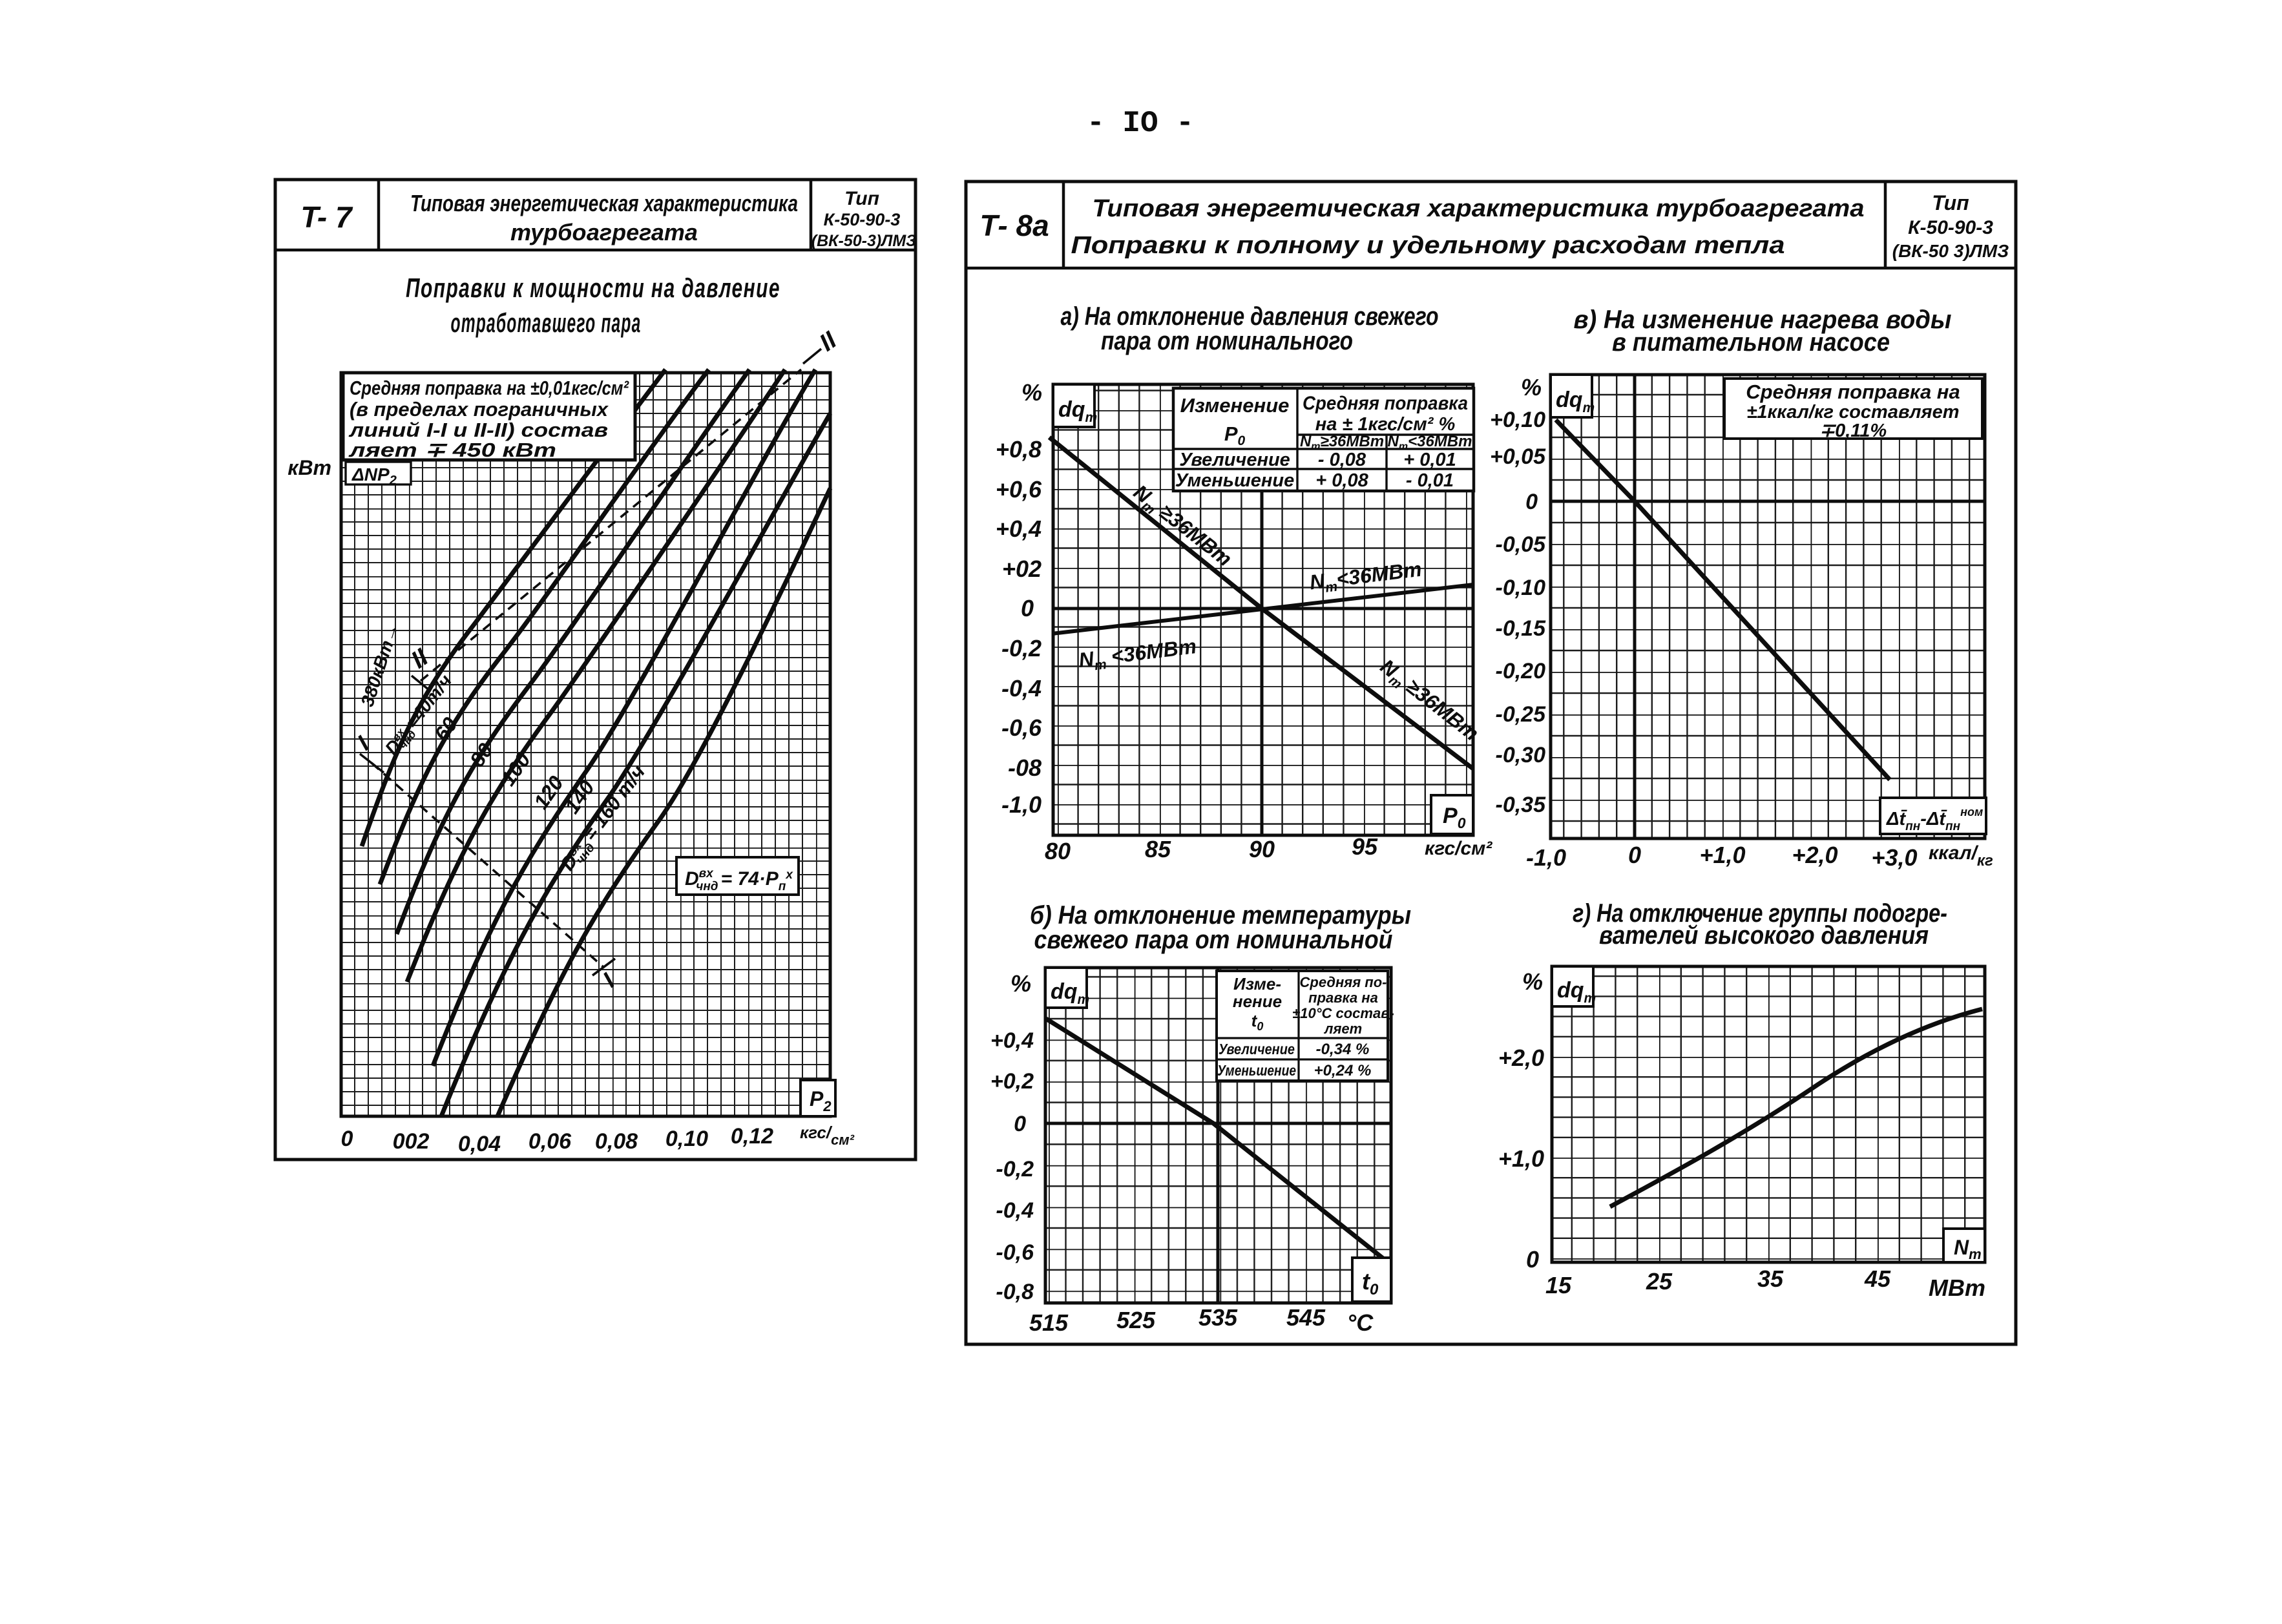  Describe the element at coordinates (593, 288) in the screenshot. I see `svg-text:Поправки к мощности на давлени: Поправки к мощности на давление` at that location.